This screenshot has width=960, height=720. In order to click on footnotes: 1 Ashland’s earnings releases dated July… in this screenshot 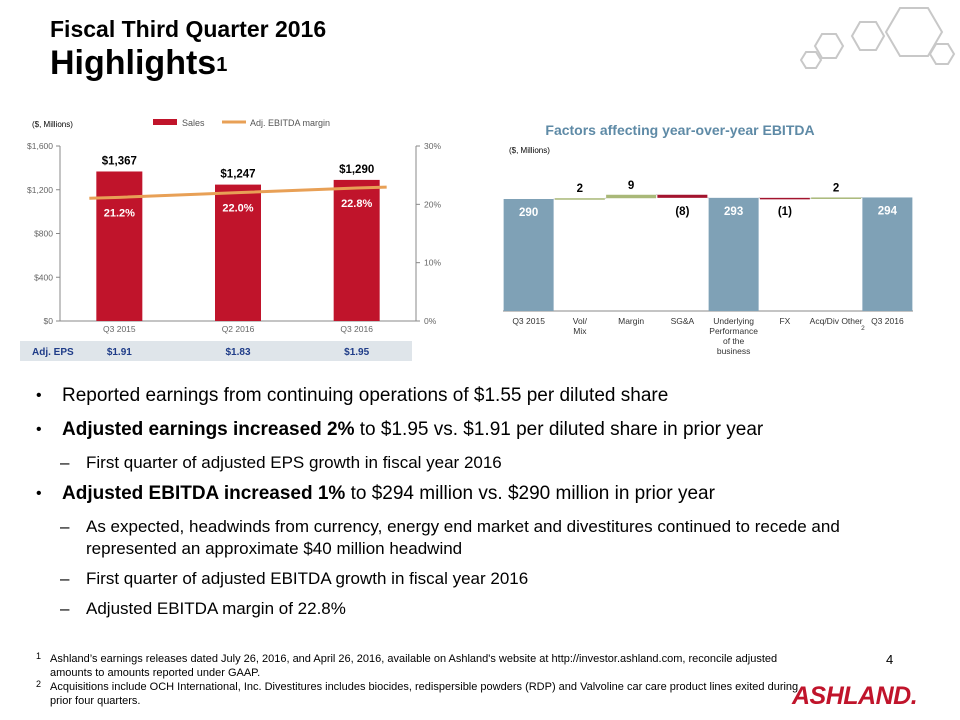, I will do `click(426, 679)`.